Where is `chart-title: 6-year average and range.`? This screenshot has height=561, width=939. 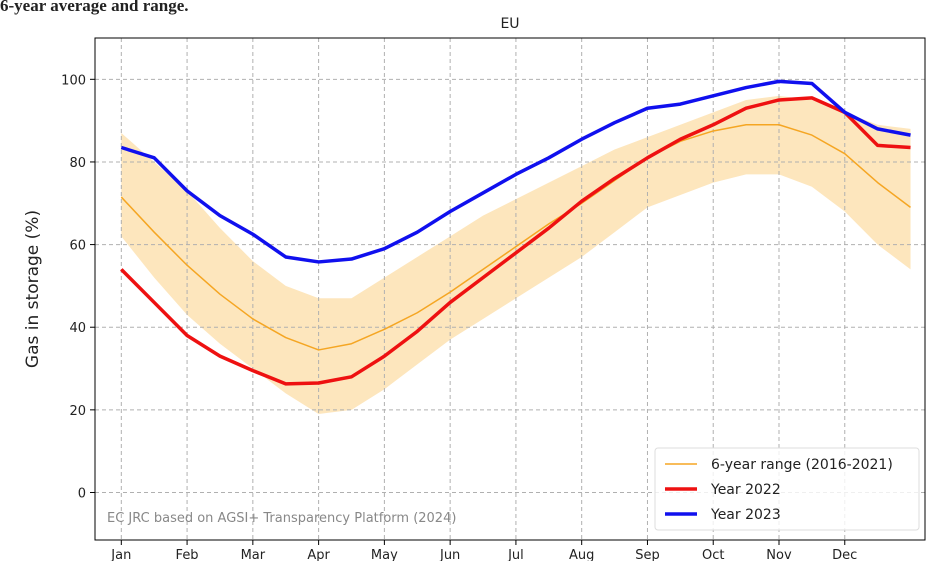
chart-title: 6-year average and range. is located at coordinates (94, 7).